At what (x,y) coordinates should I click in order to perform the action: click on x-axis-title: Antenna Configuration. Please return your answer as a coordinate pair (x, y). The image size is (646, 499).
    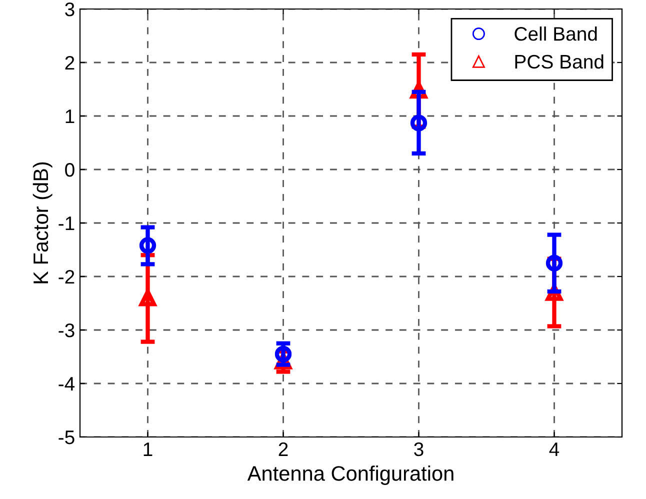
    Looking at the image, I should click on (350, 475).